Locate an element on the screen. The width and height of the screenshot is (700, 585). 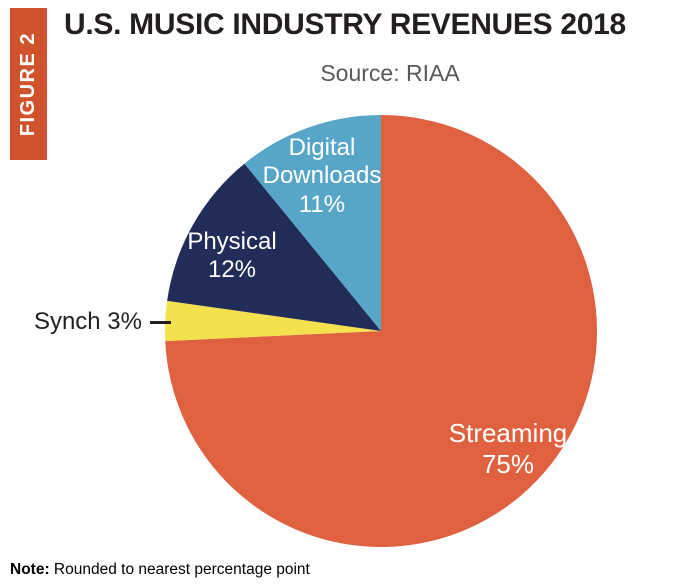
slice-label-synch: Synch 3% is located at coordinates (87, 321).